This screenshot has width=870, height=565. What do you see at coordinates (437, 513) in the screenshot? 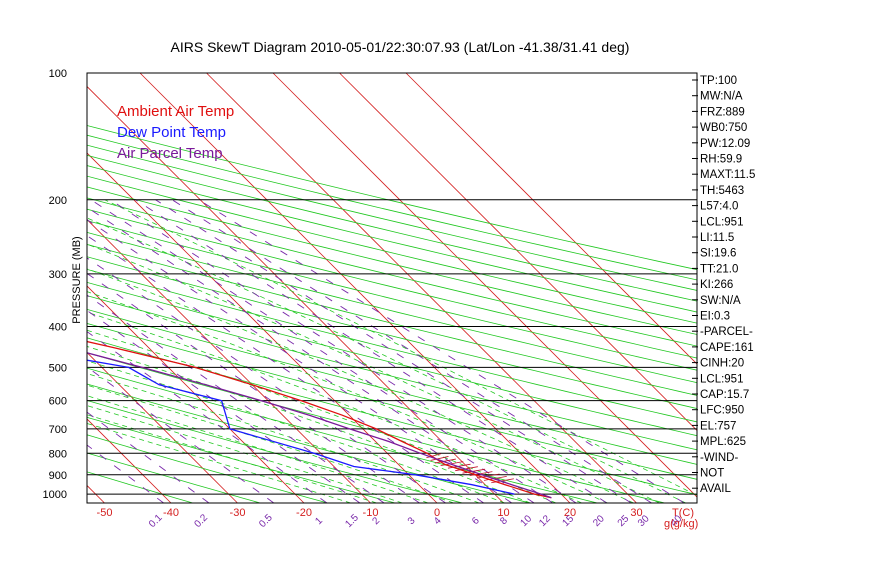
I see `bottom-temp-tick-label: 0` at bounding box center [437, 513].